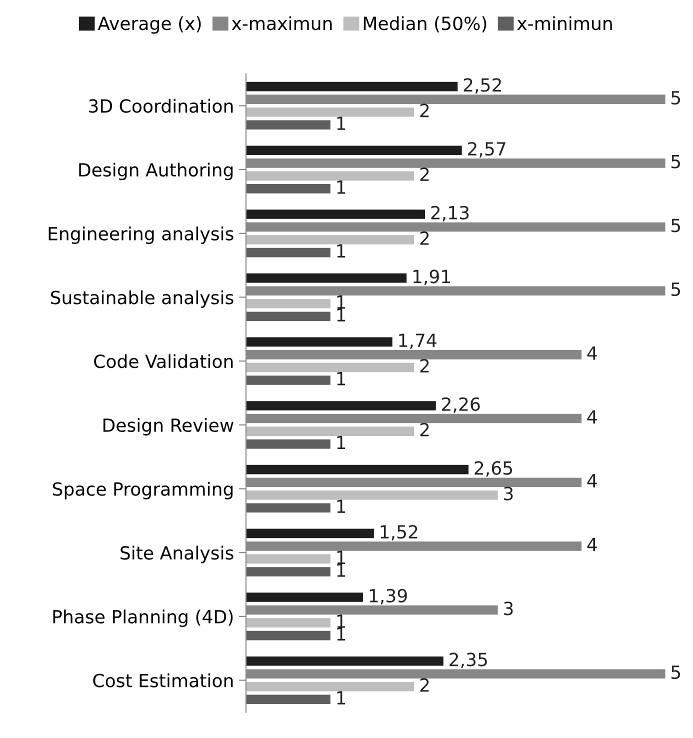 The height and width of the screenshot is (738, 693). What do you see at coordinates (461, 405) in the screenshot?
I see `data-label: 2,26` at bounding box center [461, 405].